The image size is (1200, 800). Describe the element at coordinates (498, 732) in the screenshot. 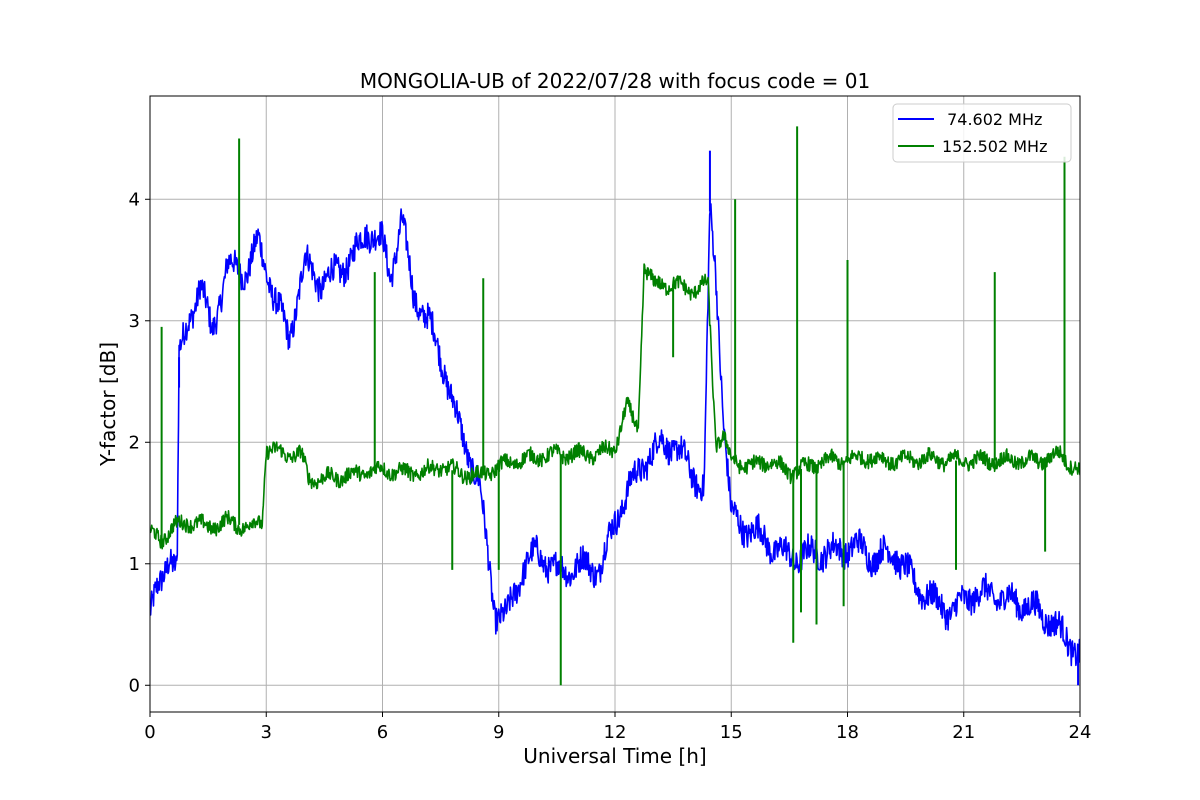

I see `x-tick-label: 9` at that location.